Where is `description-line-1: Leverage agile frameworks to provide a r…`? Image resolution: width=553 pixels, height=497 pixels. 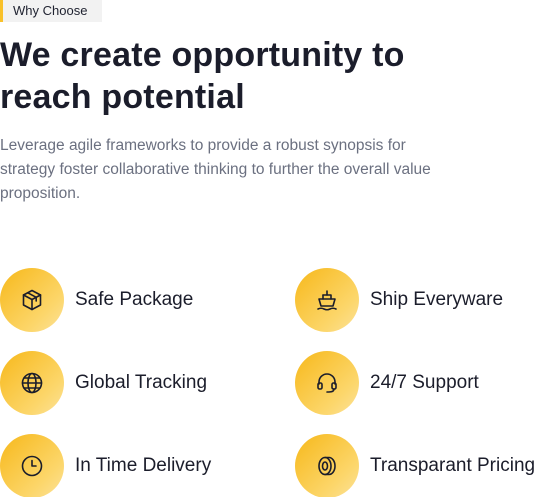
description-line-1: Leverage agile frameworks to provide a r… is located at coordinates (203, 145).